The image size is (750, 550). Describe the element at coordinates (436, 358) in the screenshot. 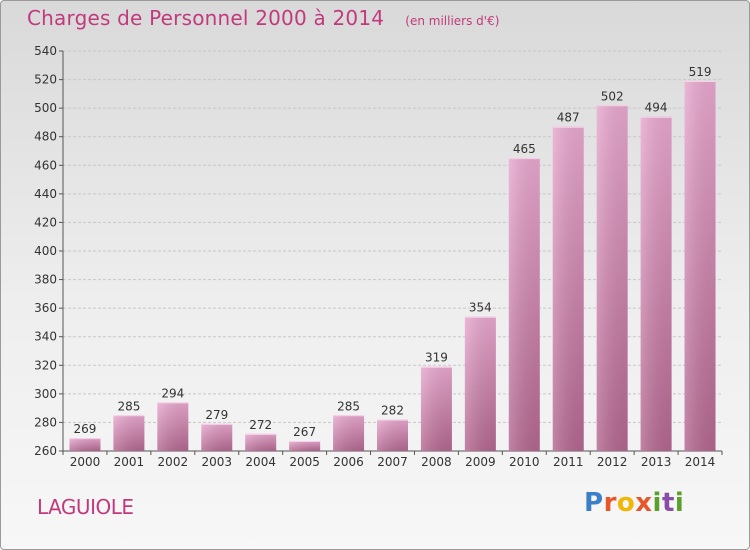

I see `data-label: 319` at that location.